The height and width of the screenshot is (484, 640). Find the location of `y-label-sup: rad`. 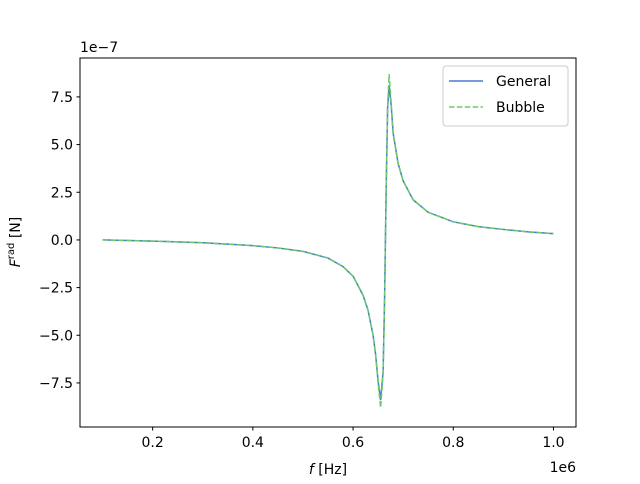

y-label-sup: rad is located at coordinates (11, 251).